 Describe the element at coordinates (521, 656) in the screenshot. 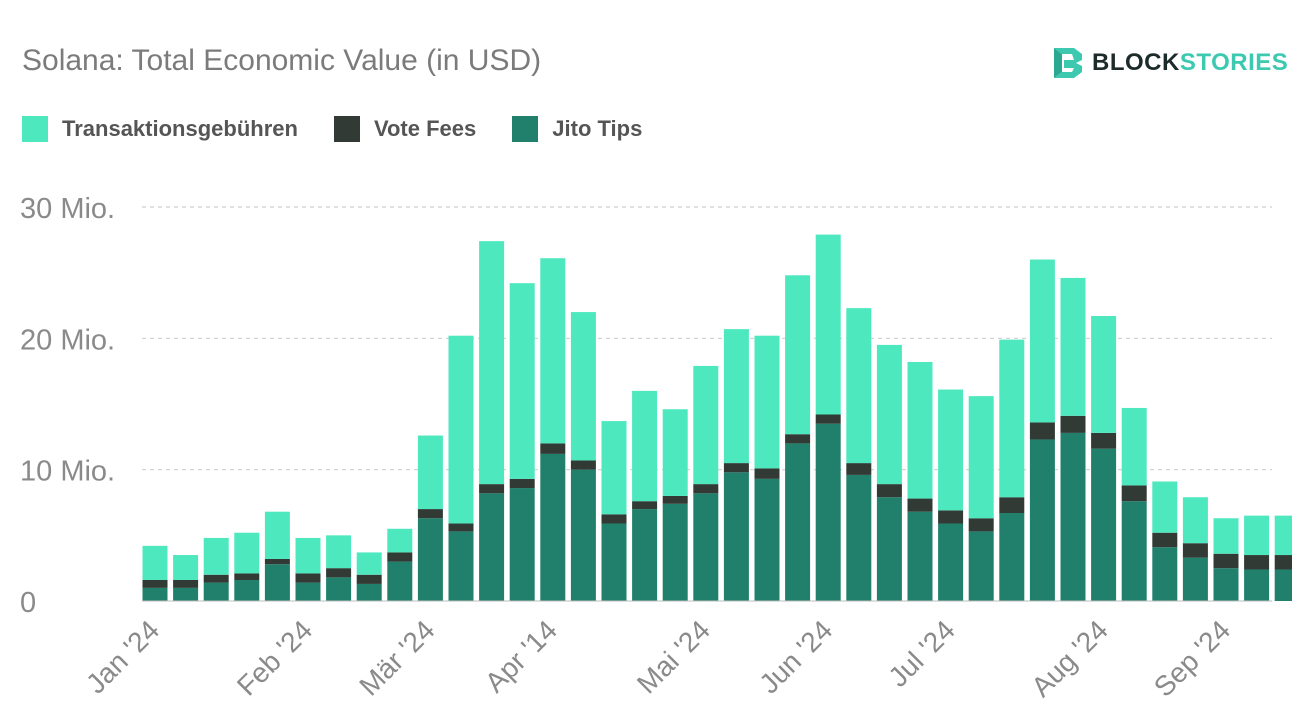

I see `x-tick-label: Apr '14` at that location.